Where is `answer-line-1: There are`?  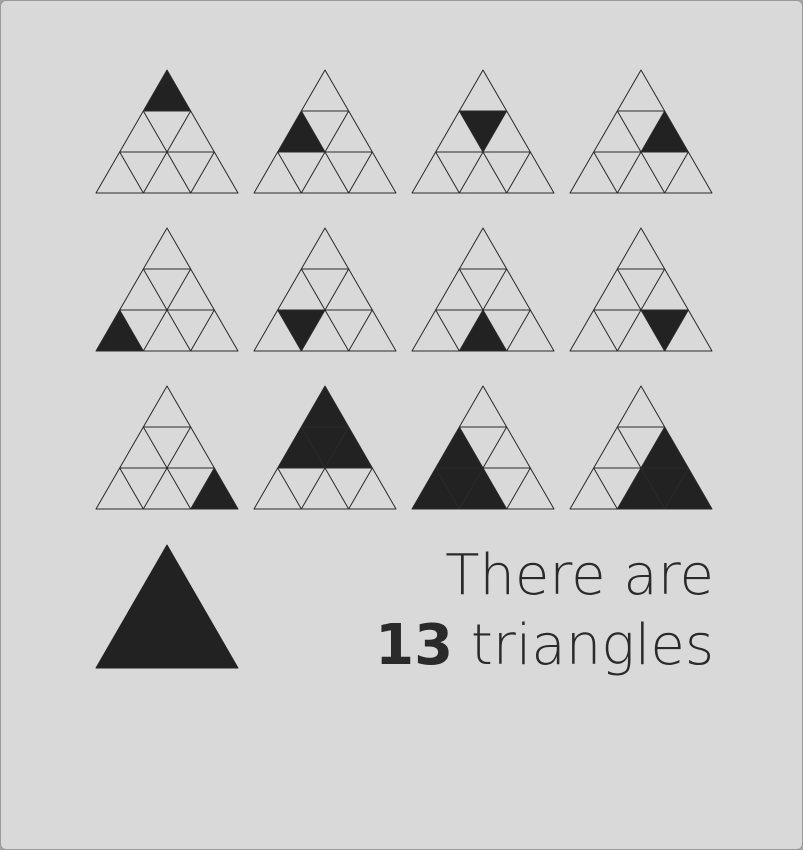
answer-line-1: There are is located at coordinates (579, 575).